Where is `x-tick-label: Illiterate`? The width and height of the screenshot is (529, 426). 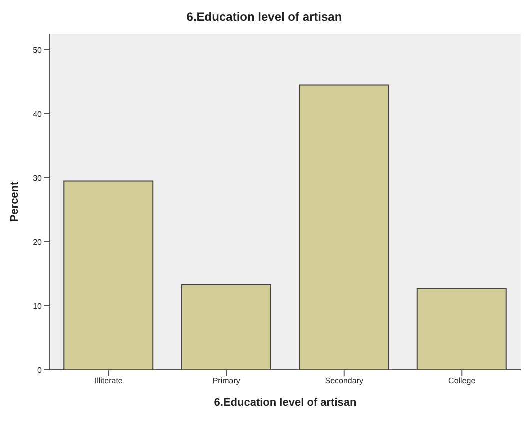
x-tick-label: Illiterate is located at coordinates (109, 381).